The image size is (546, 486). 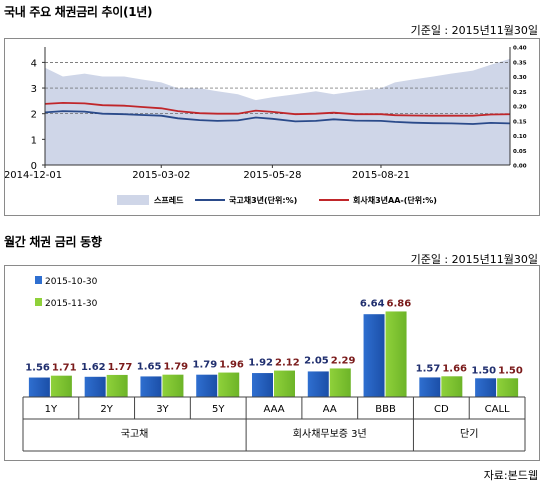 I want to click on section1-ref-date: 기준일 : 2015년11월30일, so click(x=474, y=30).